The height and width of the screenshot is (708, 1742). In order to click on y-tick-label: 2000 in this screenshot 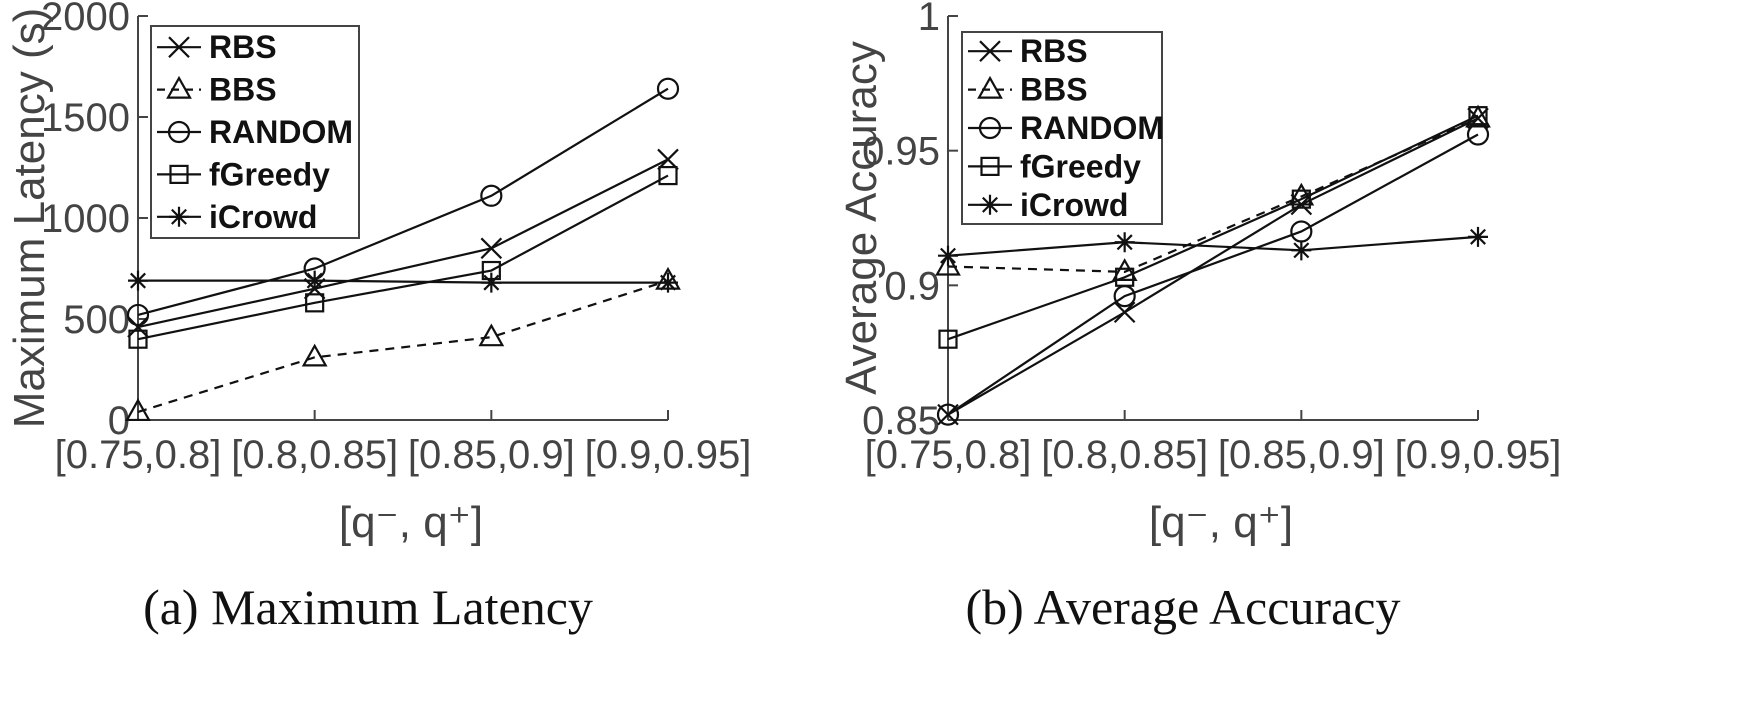, I will do `click(85, 19)`.